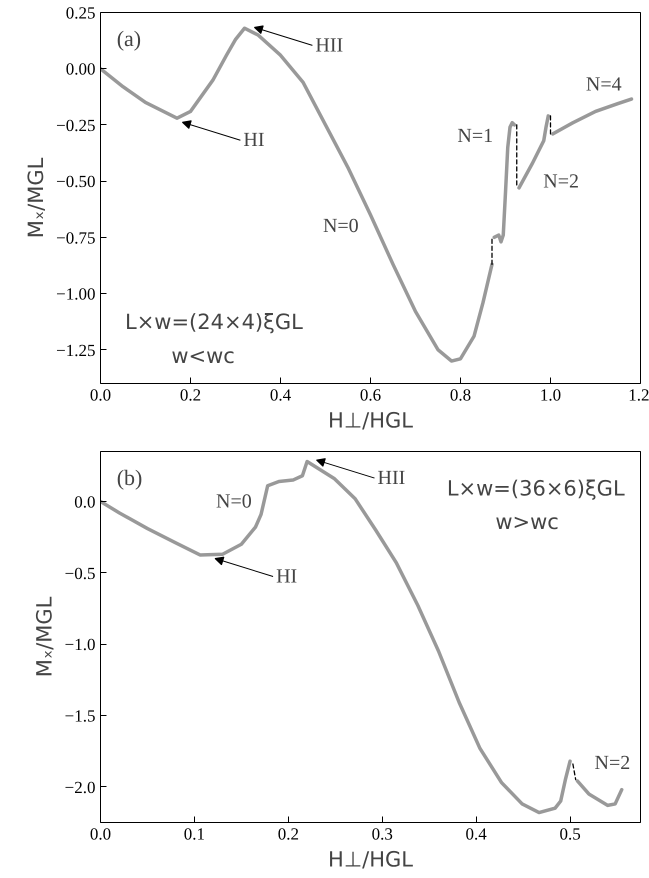 Image resolution: width=649 pixels, height=878 pixels. Describe the element at coordinates (461, 395) in the screenshot. I see `x-tick-label: 0.8` at that location.